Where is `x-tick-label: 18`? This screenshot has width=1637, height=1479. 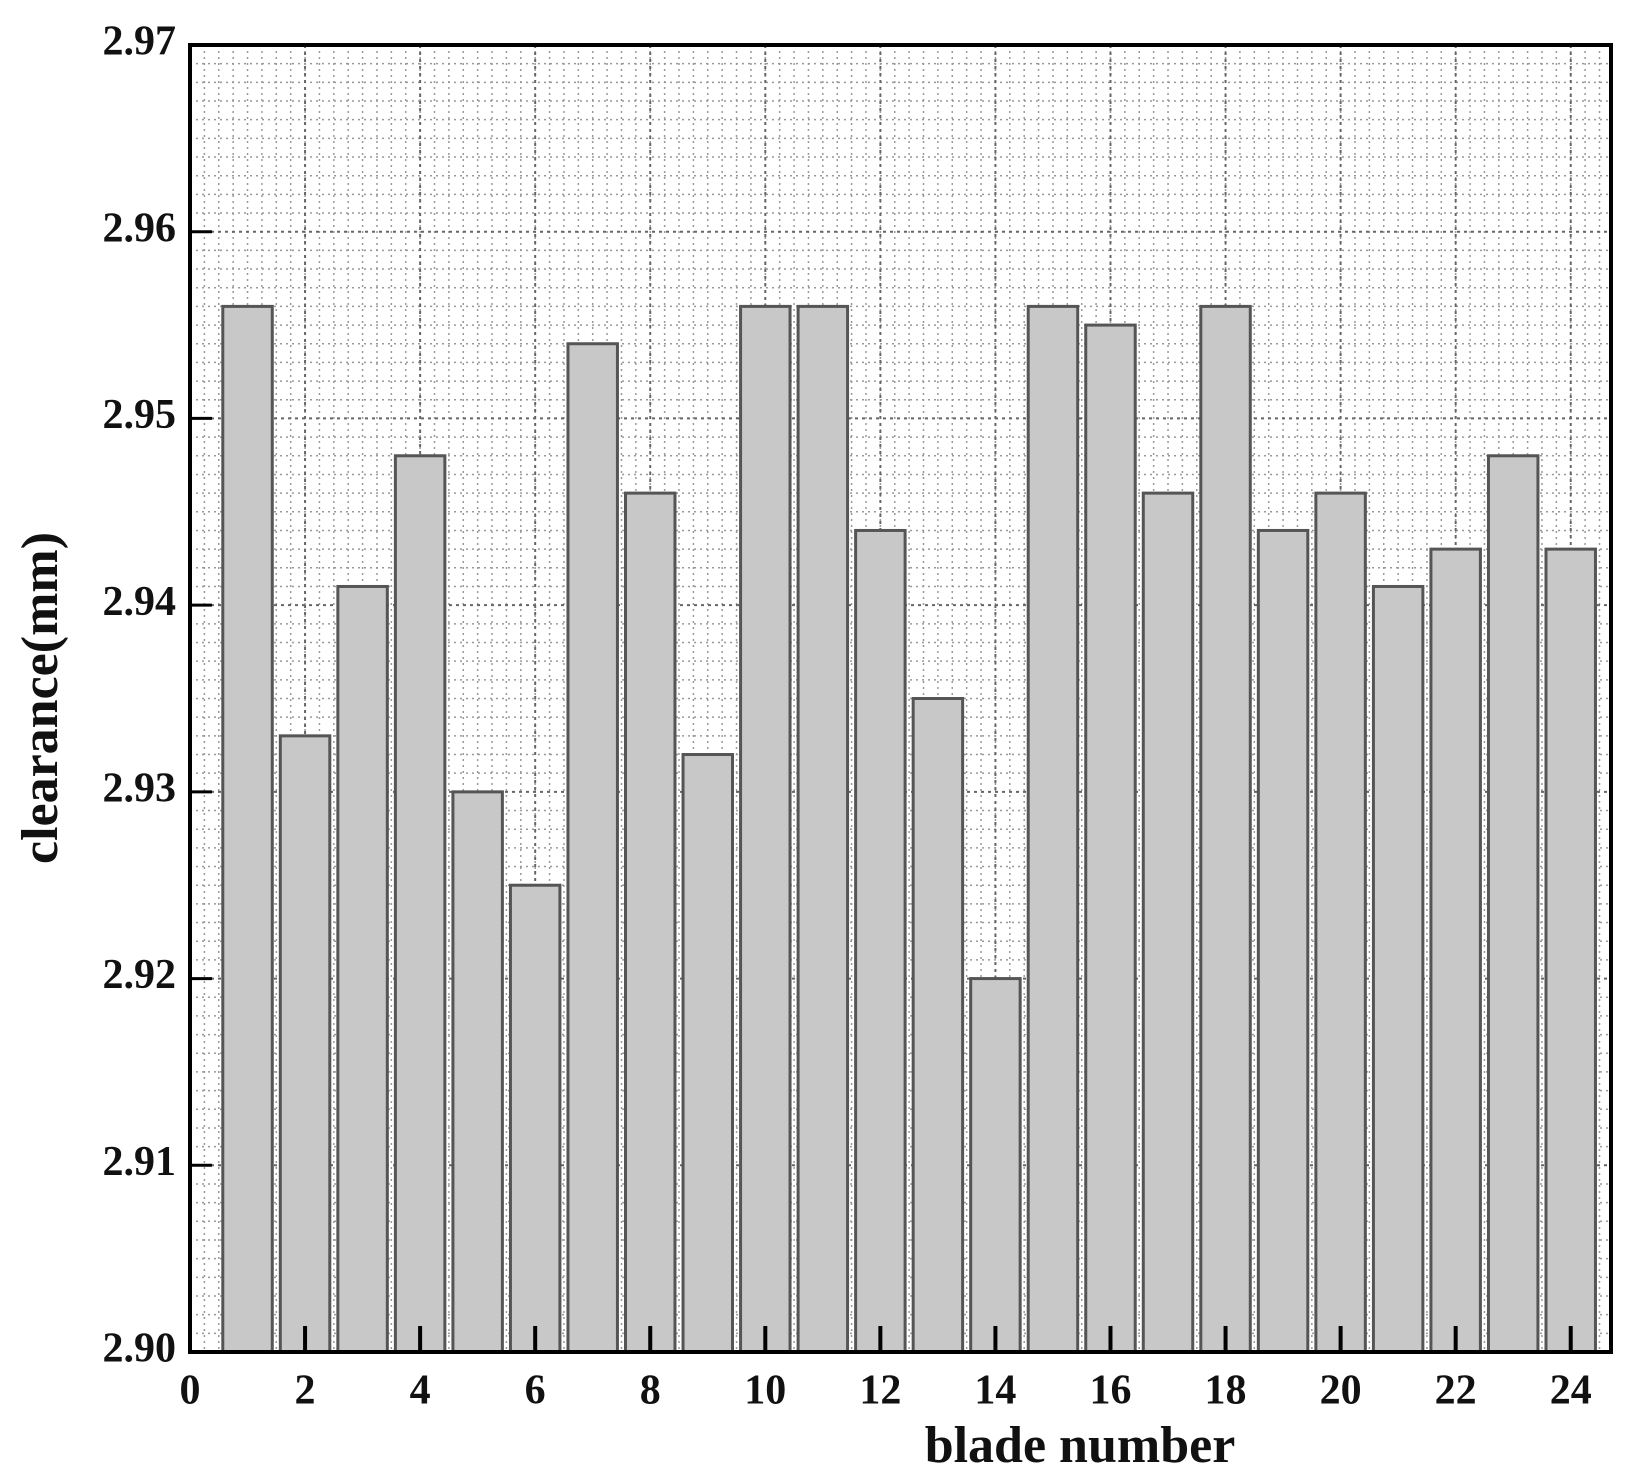 x-tick-label: 18 is located at coordinates (1226, 1391).